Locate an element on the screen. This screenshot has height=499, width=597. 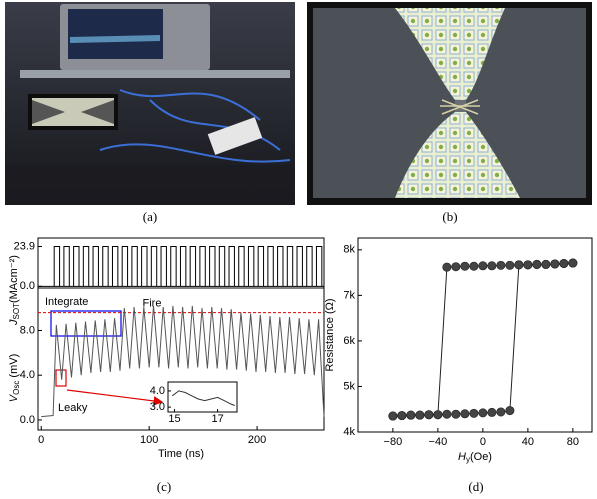
annotation: Leaky is located at coordinates (73, 408).